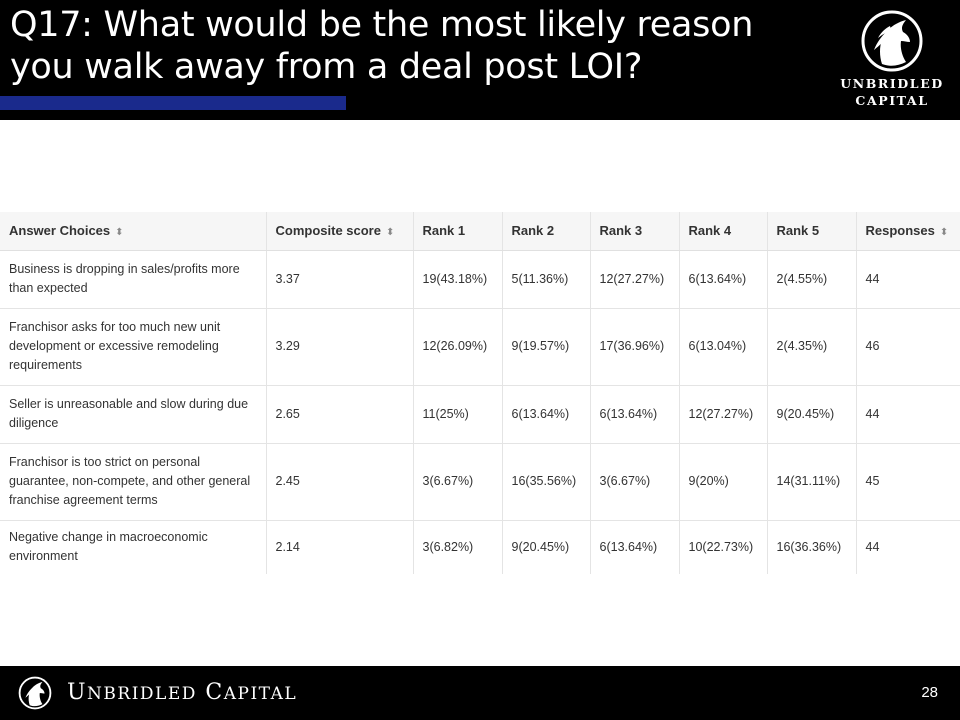 This screenshot has height=720, width=960. What do you see at coordinates (340, 547) in the screenshot?
I see `composite-score-cell: 2.14` at bounding box center [340, 547].